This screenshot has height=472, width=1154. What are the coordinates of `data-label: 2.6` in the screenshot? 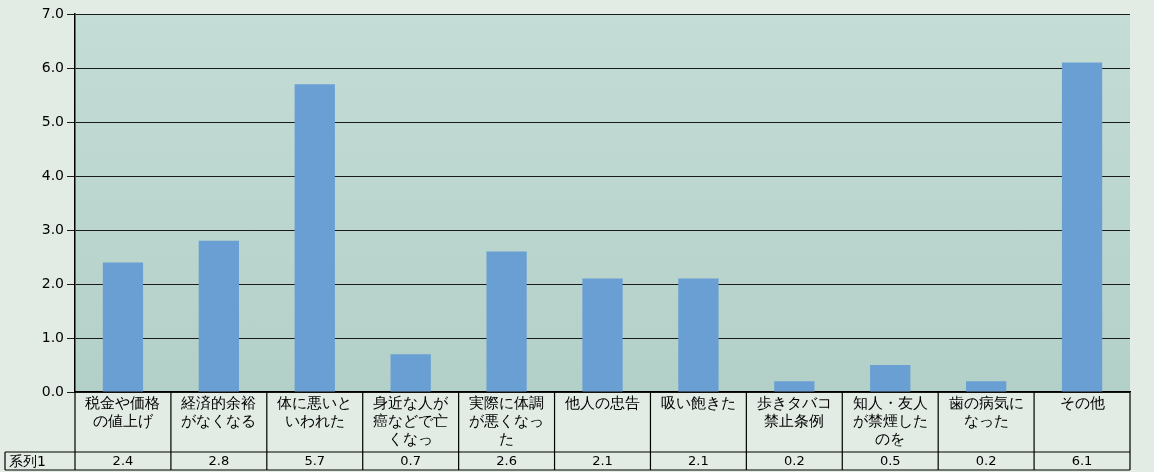 It's located at (506, 461).